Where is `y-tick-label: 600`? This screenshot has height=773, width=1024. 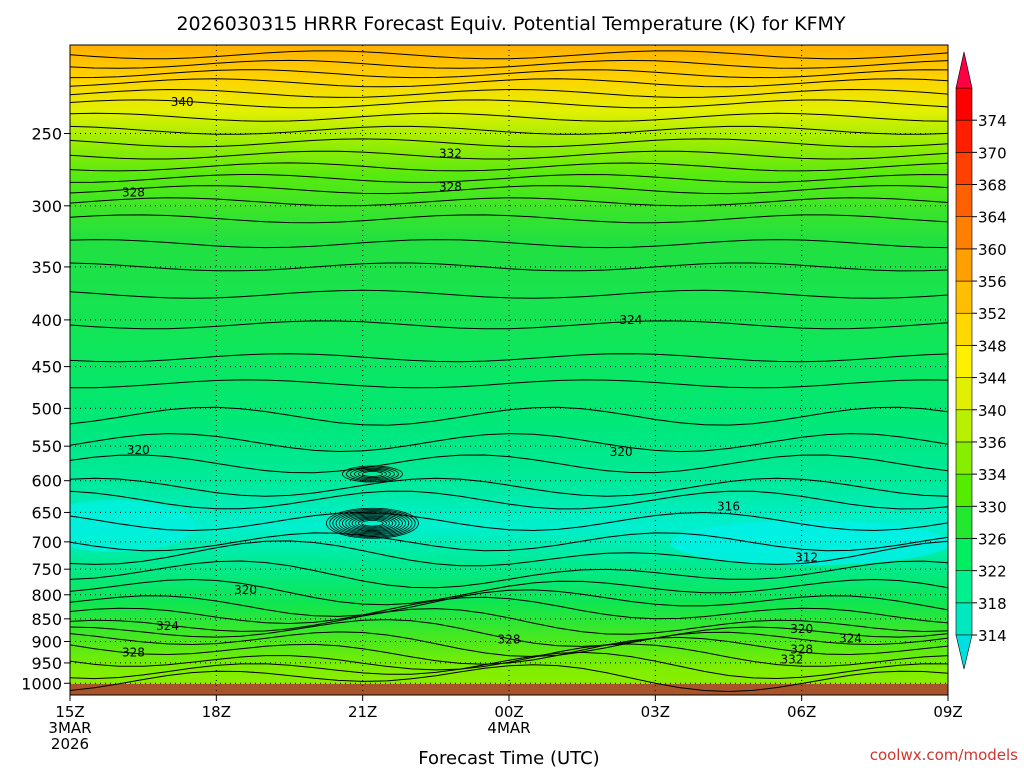
y-tick-label: 600 is located at coordinates (46, 481).